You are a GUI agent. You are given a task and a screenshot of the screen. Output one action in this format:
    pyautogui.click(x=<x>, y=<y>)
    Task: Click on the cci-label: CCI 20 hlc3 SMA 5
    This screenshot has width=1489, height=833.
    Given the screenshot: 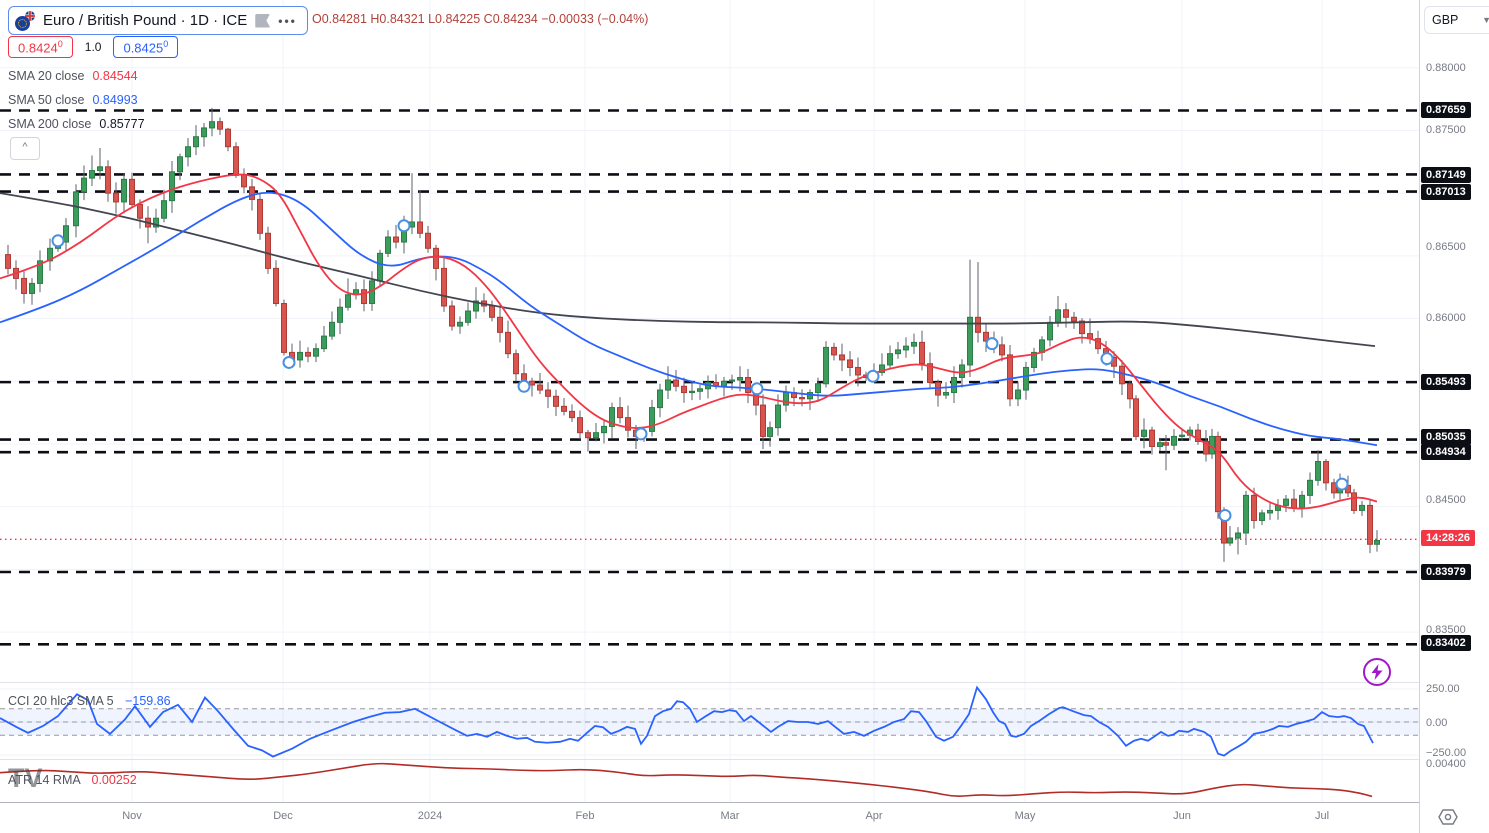 What is the action you would take?
    pyautogui.click(x=61, y=701)
    